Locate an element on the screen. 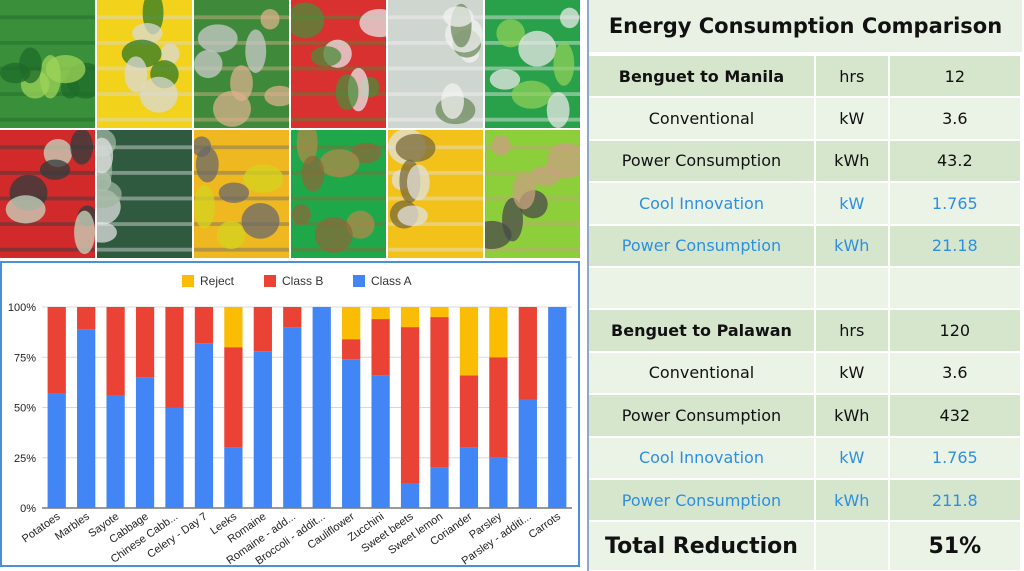 This screenshot has width=1024, height=571. parsley-yellow-crate-photo is located at coordinates (144, 64).